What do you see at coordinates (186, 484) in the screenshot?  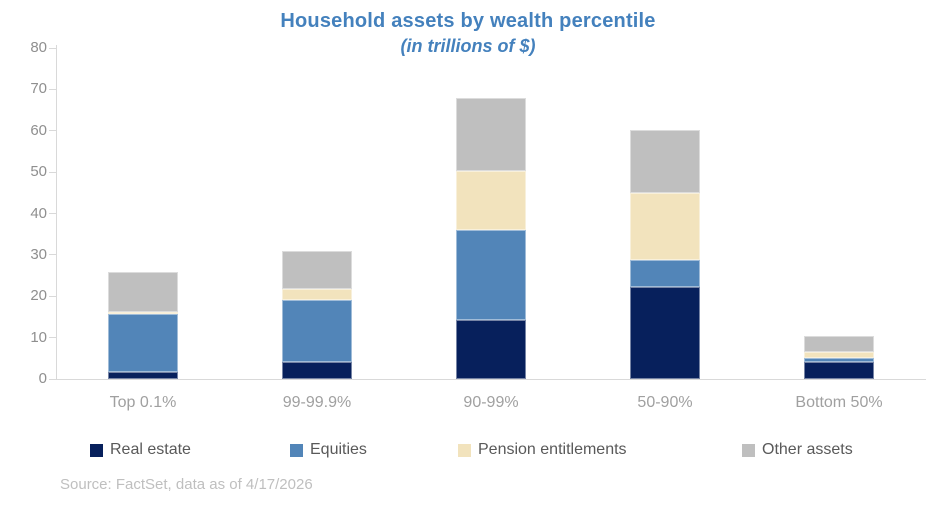 I see `source-note: Source: FactSet, data as of 4/17/2026` at bounding box center [186, 484].